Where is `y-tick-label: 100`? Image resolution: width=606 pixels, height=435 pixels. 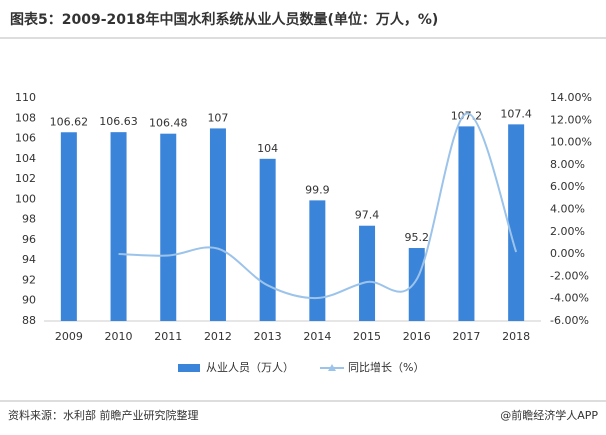
y-tick-label: 100 is located at coordinates (25, 198).